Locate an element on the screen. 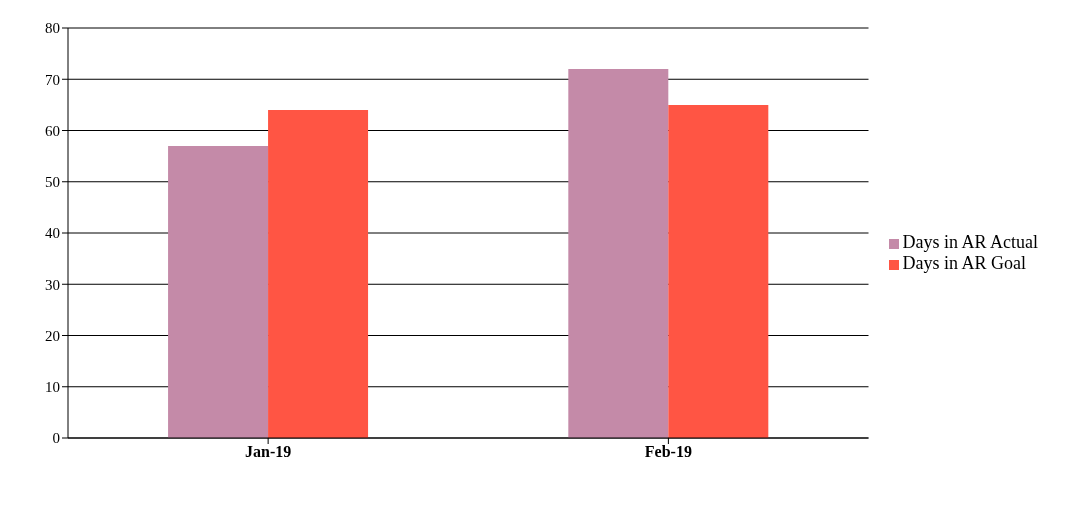 The height and width of the screenshot is (522, 1083). y-tick-label: 30 is located at coordinates (52, 284).